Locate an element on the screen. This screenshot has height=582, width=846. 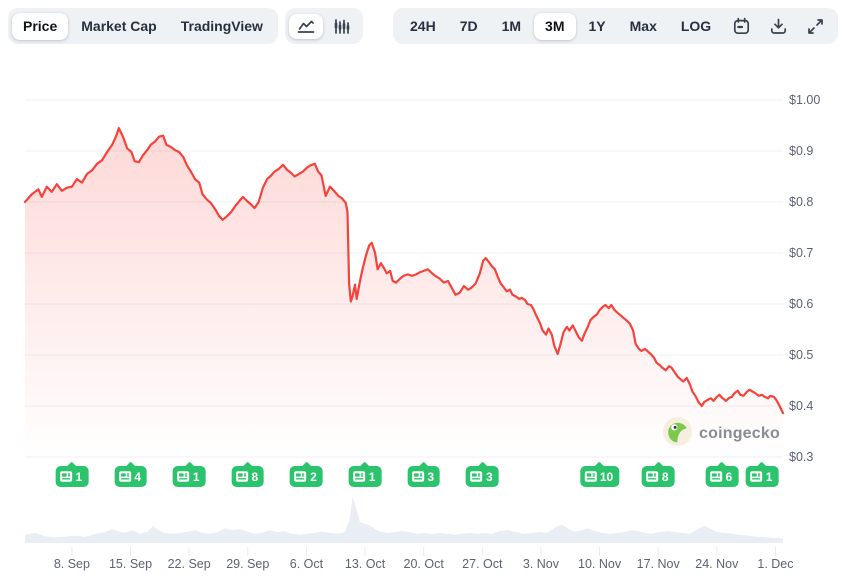
y-axis-tick-label: $0.9 is located at coordinates (801, 151).